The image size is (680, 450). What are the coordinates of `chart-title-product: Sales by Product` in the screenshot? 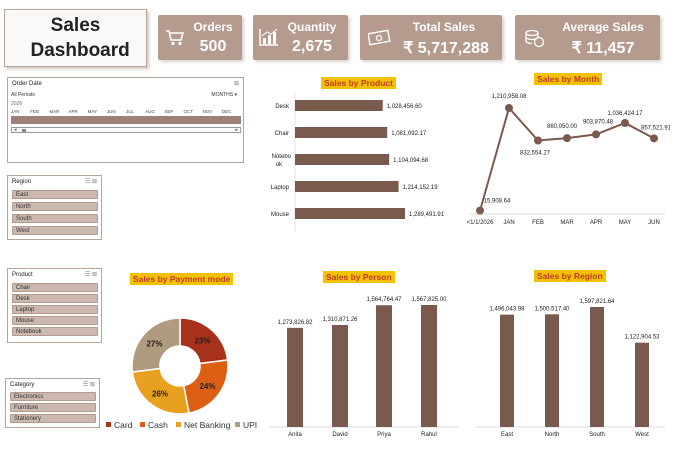 It's located at (358, 83).